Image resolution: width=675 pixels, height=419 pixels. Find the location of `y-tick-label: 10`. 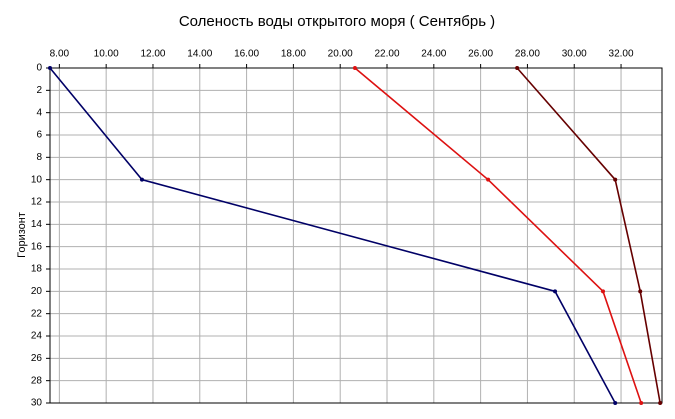

y-tick-label: 10 is located at coordinates (37, 179).